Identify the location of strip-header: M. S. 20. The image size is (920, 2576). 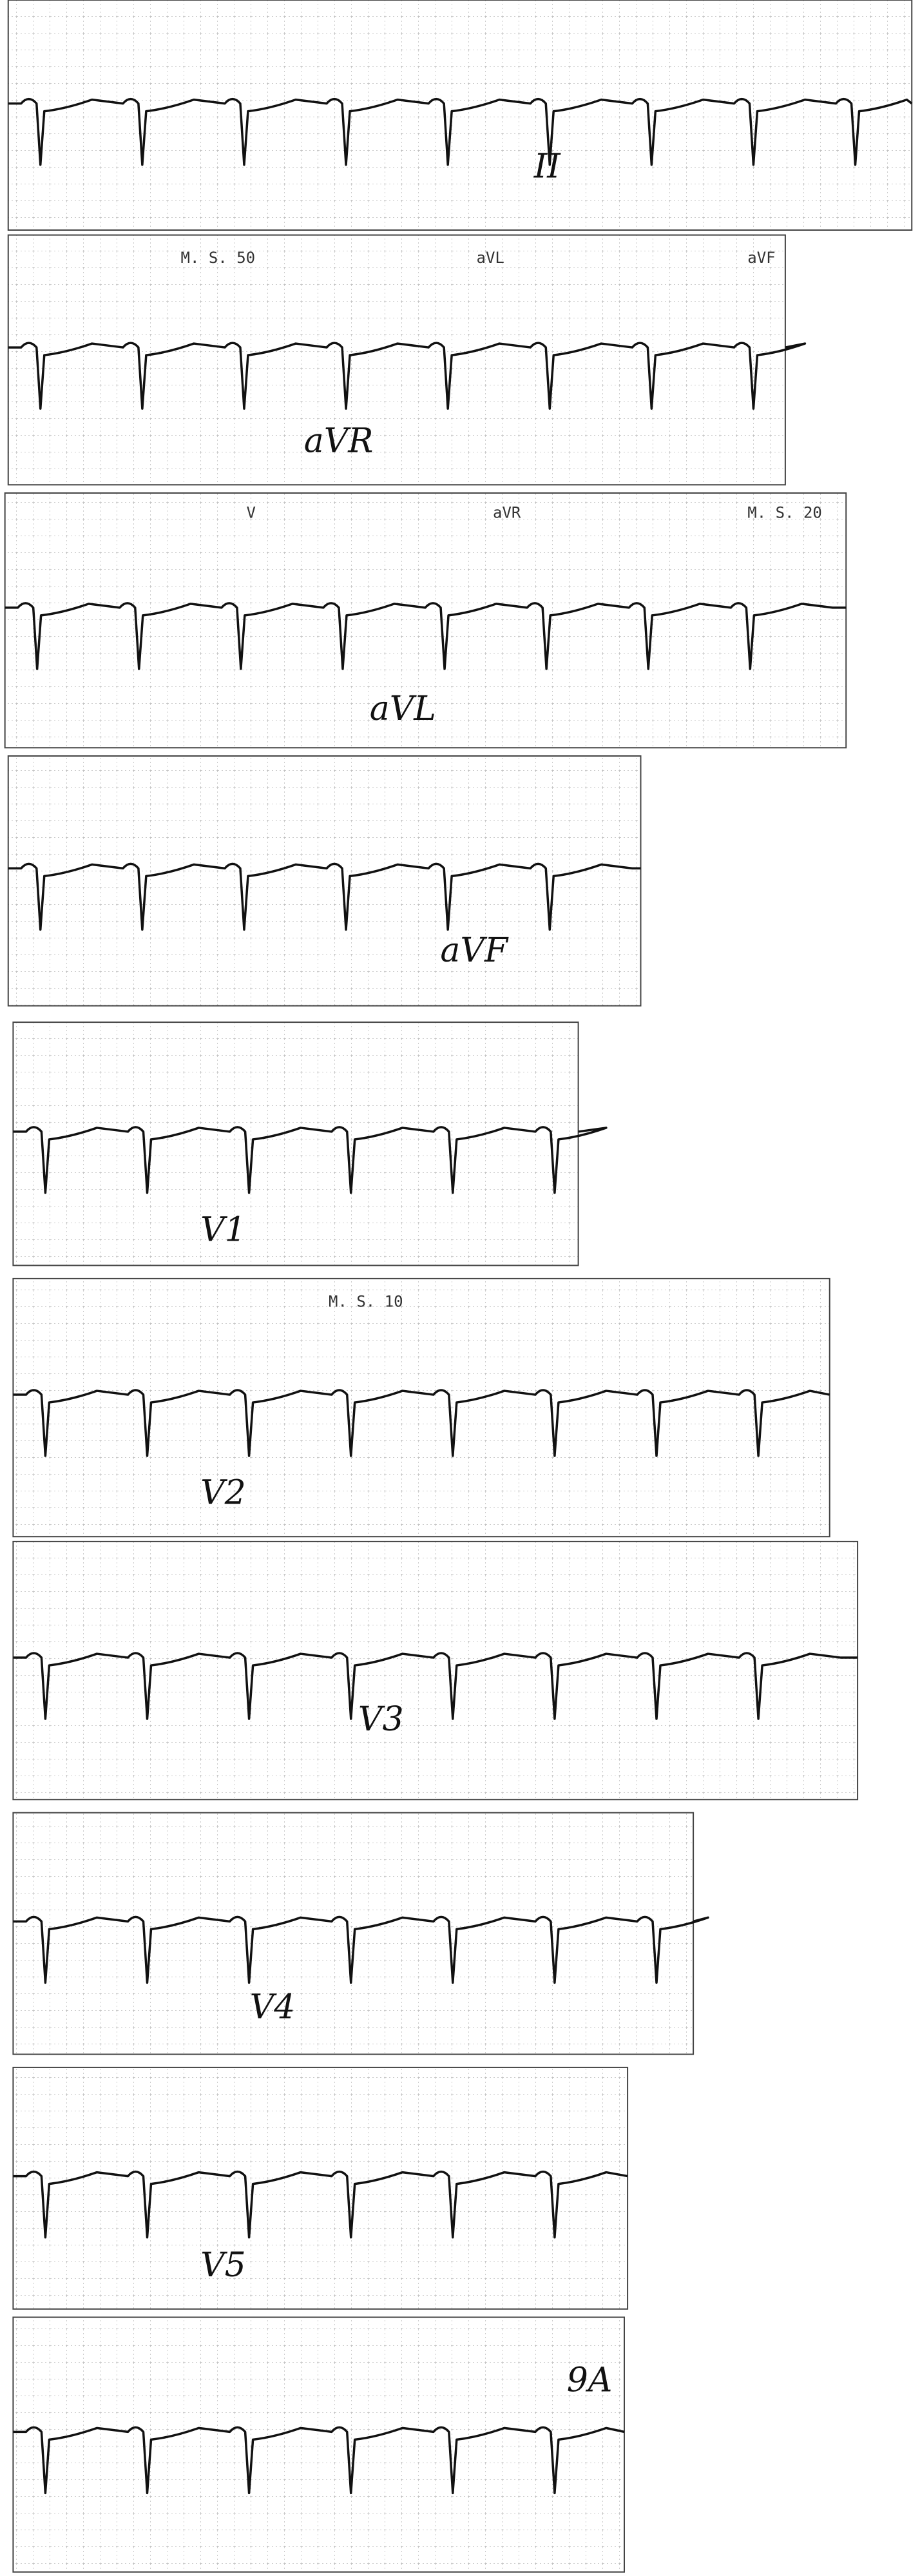
(784, 512).